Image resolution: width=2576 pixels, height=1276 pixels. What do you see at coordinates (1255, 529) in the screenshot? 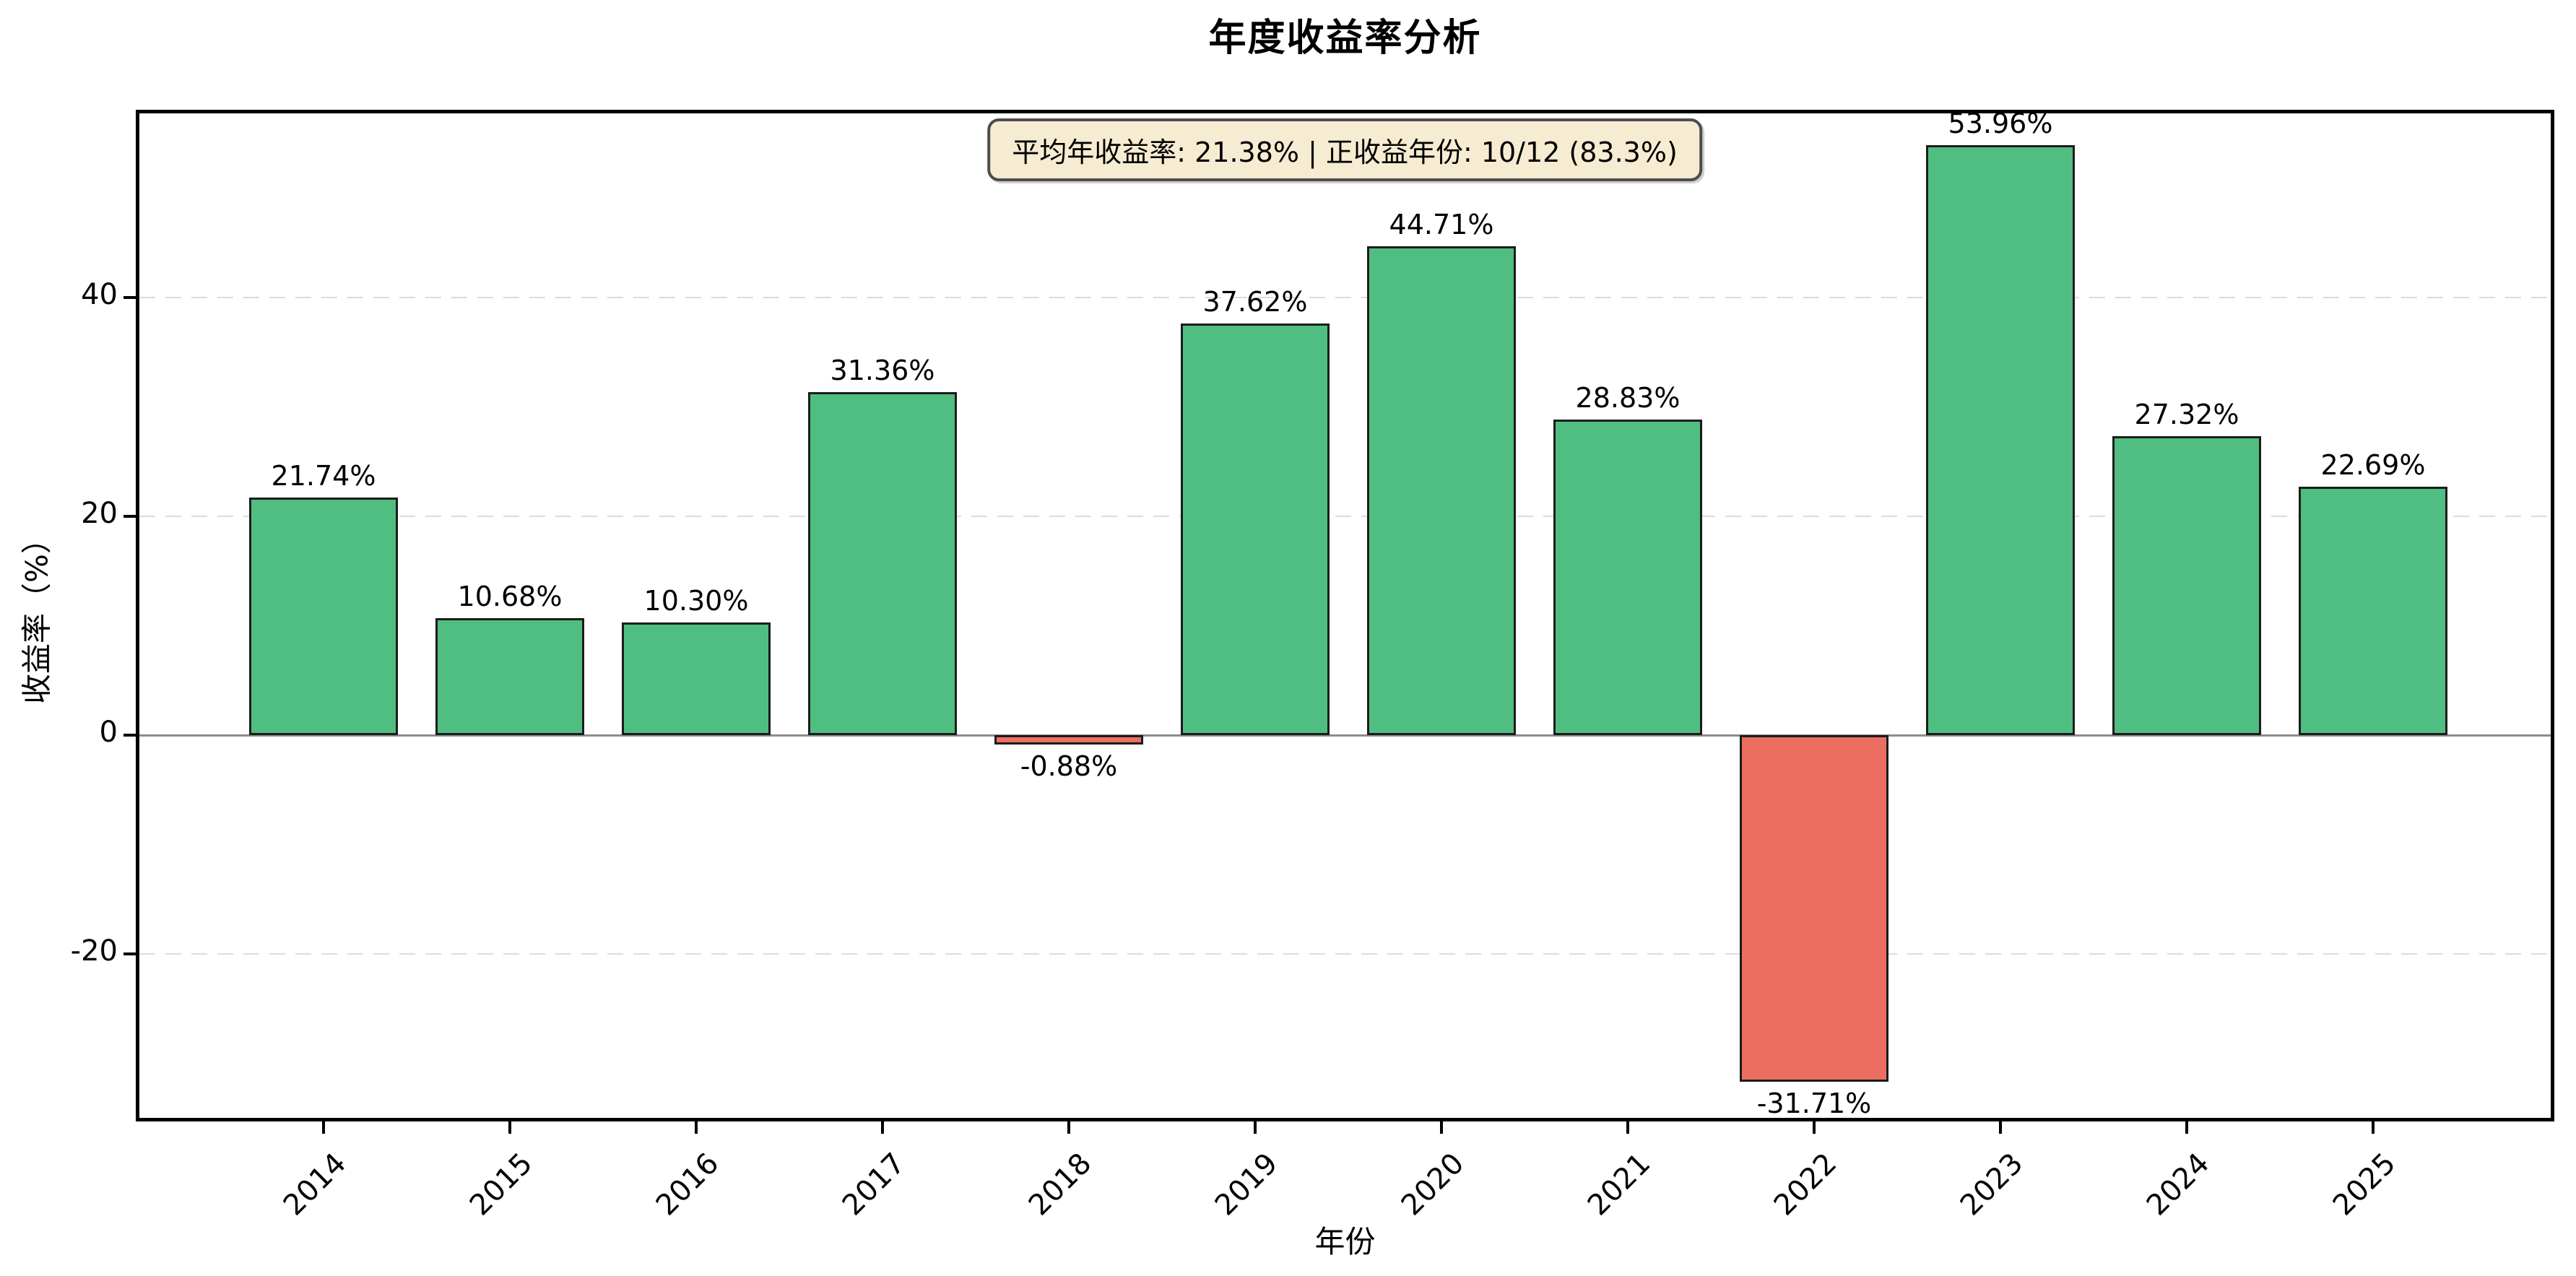
I see `bar-2019` at bounding box center [1255, 529].